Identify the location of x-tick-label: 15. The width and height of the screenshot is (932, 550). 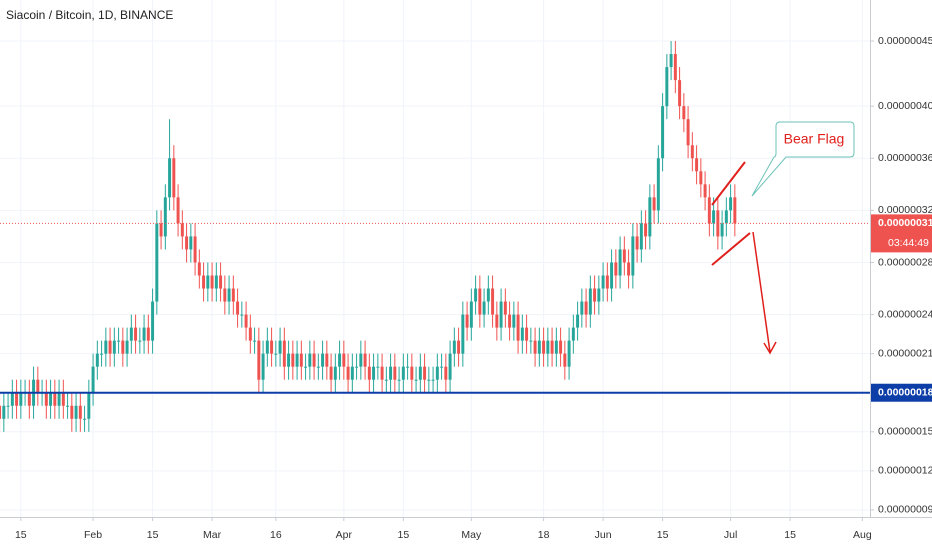
(403, 535).